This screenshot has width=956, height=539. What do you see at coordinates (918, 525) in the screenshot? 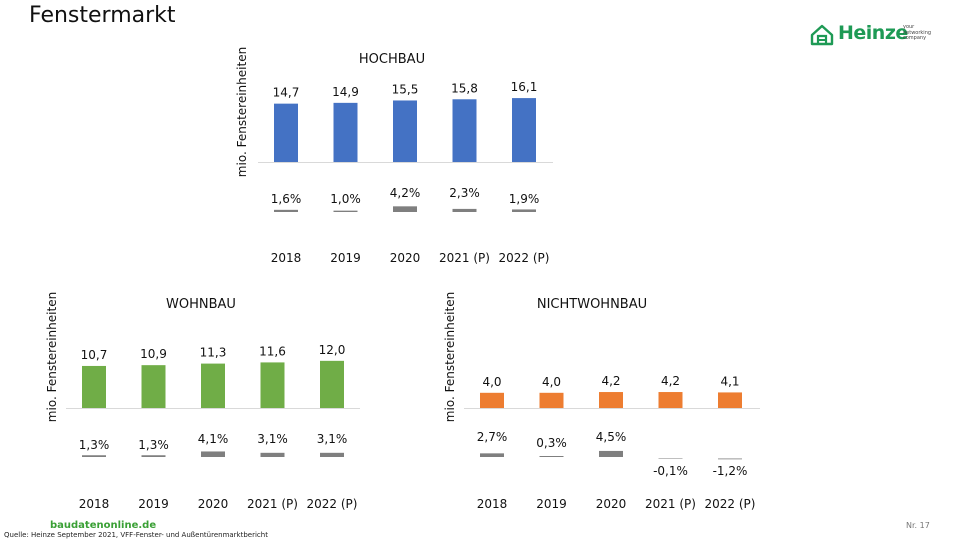
I see `slide-number: Nr. 17` at bounding box center [918, 525].